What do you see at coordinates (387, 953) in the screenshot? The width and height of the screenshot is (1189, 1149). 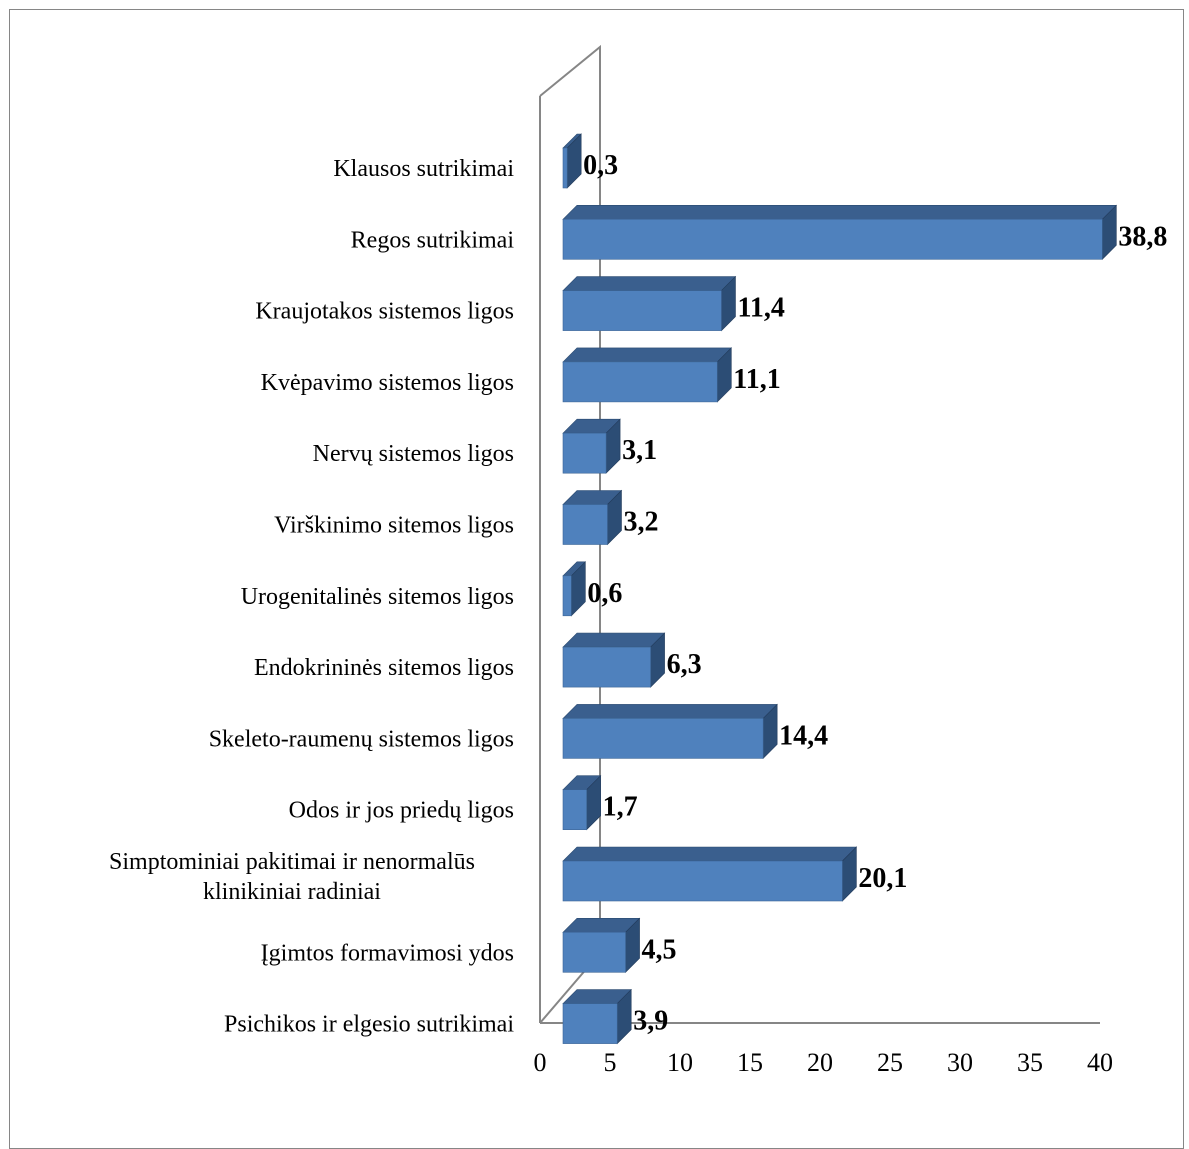 I see `category-label: Įgimtos formavimosi ydos` at bounding box center [387, 953].